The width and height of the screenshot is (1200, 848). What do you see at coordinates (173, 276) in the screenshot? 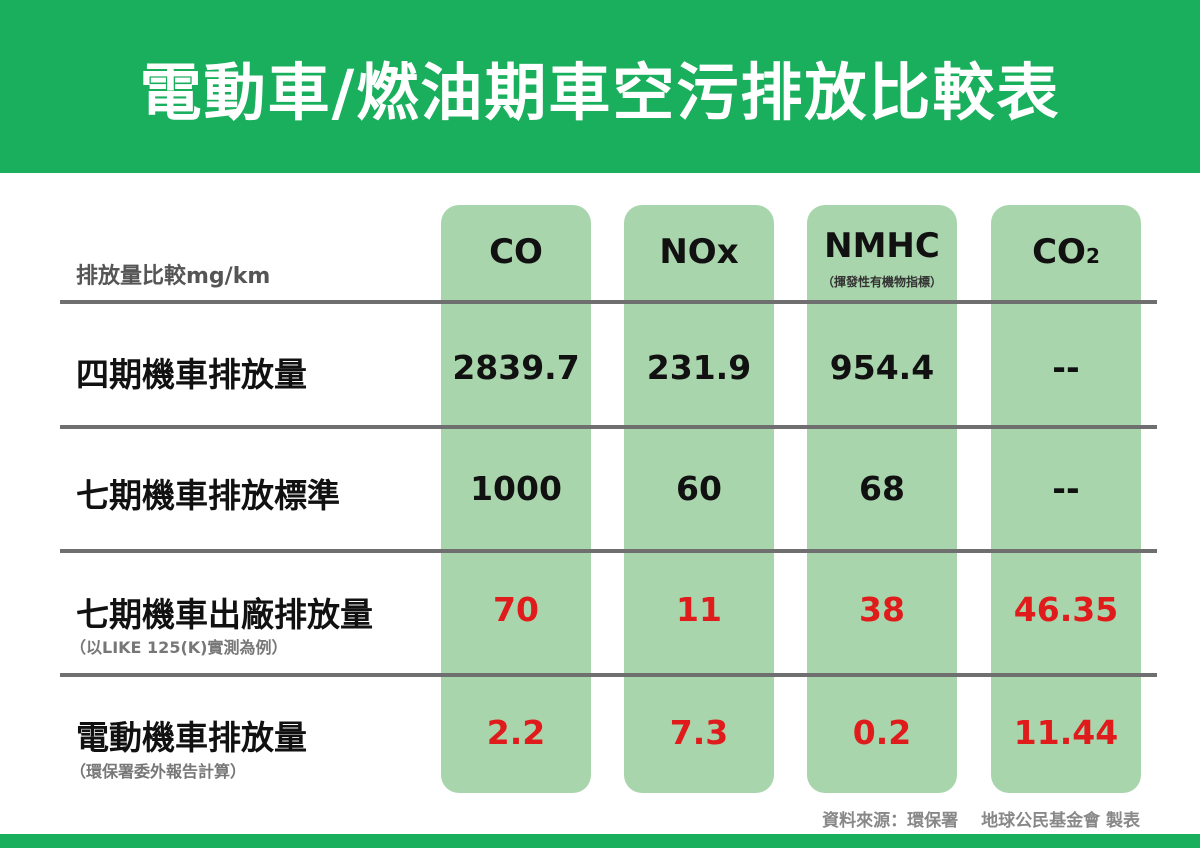
I see `unit-label: 排放量比較mg/km` at bounding box center [173, 276].